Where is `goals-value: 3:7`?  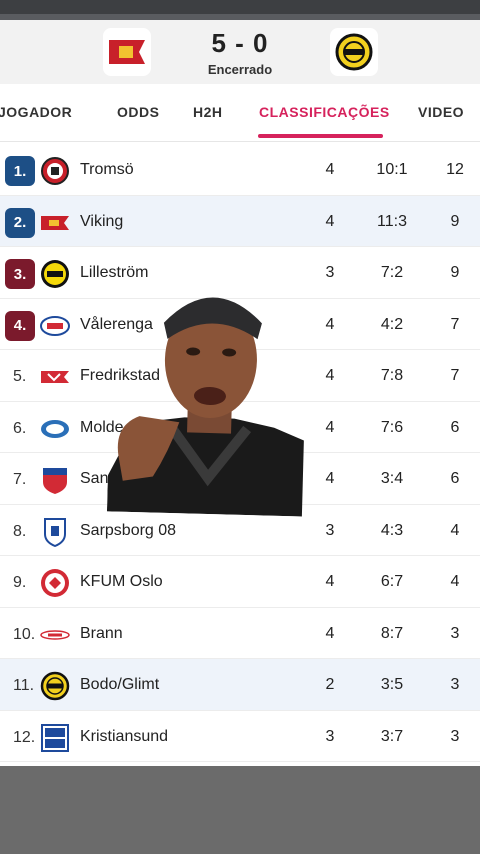
goals-value: 3:7 is located at coordinates (392, 736).